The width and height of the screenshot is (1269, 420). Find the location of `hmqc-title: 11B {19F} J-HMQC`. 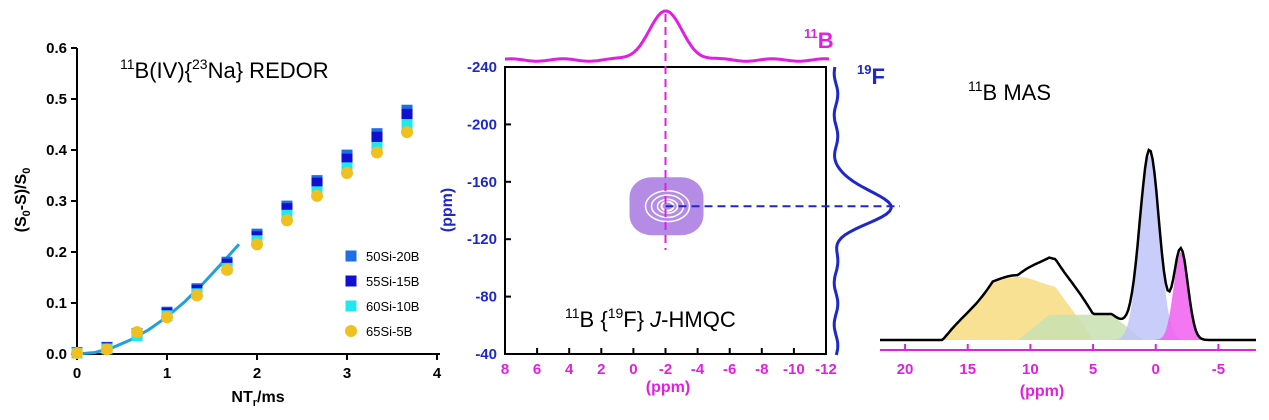

hmqc-title: 11B {19F} J-HMQC is located at coordinates (650, 318).